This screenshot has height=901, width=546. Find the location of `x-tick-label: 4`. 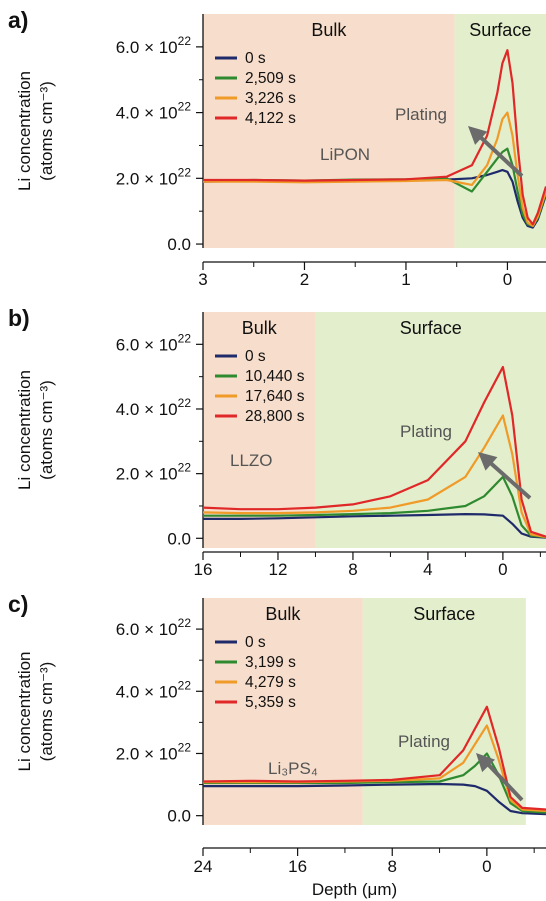

x-tick-label: 4 is located at coordinates (427, 569).